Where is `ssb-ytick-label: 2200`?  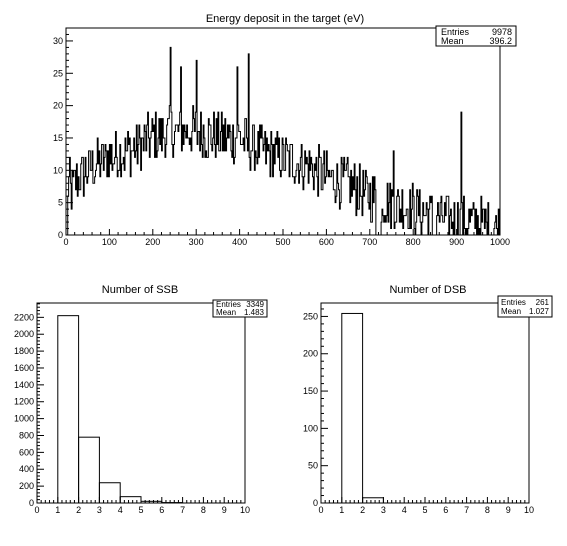 ssb-ytick-label: 2200 is located at coordinates (24, 317).